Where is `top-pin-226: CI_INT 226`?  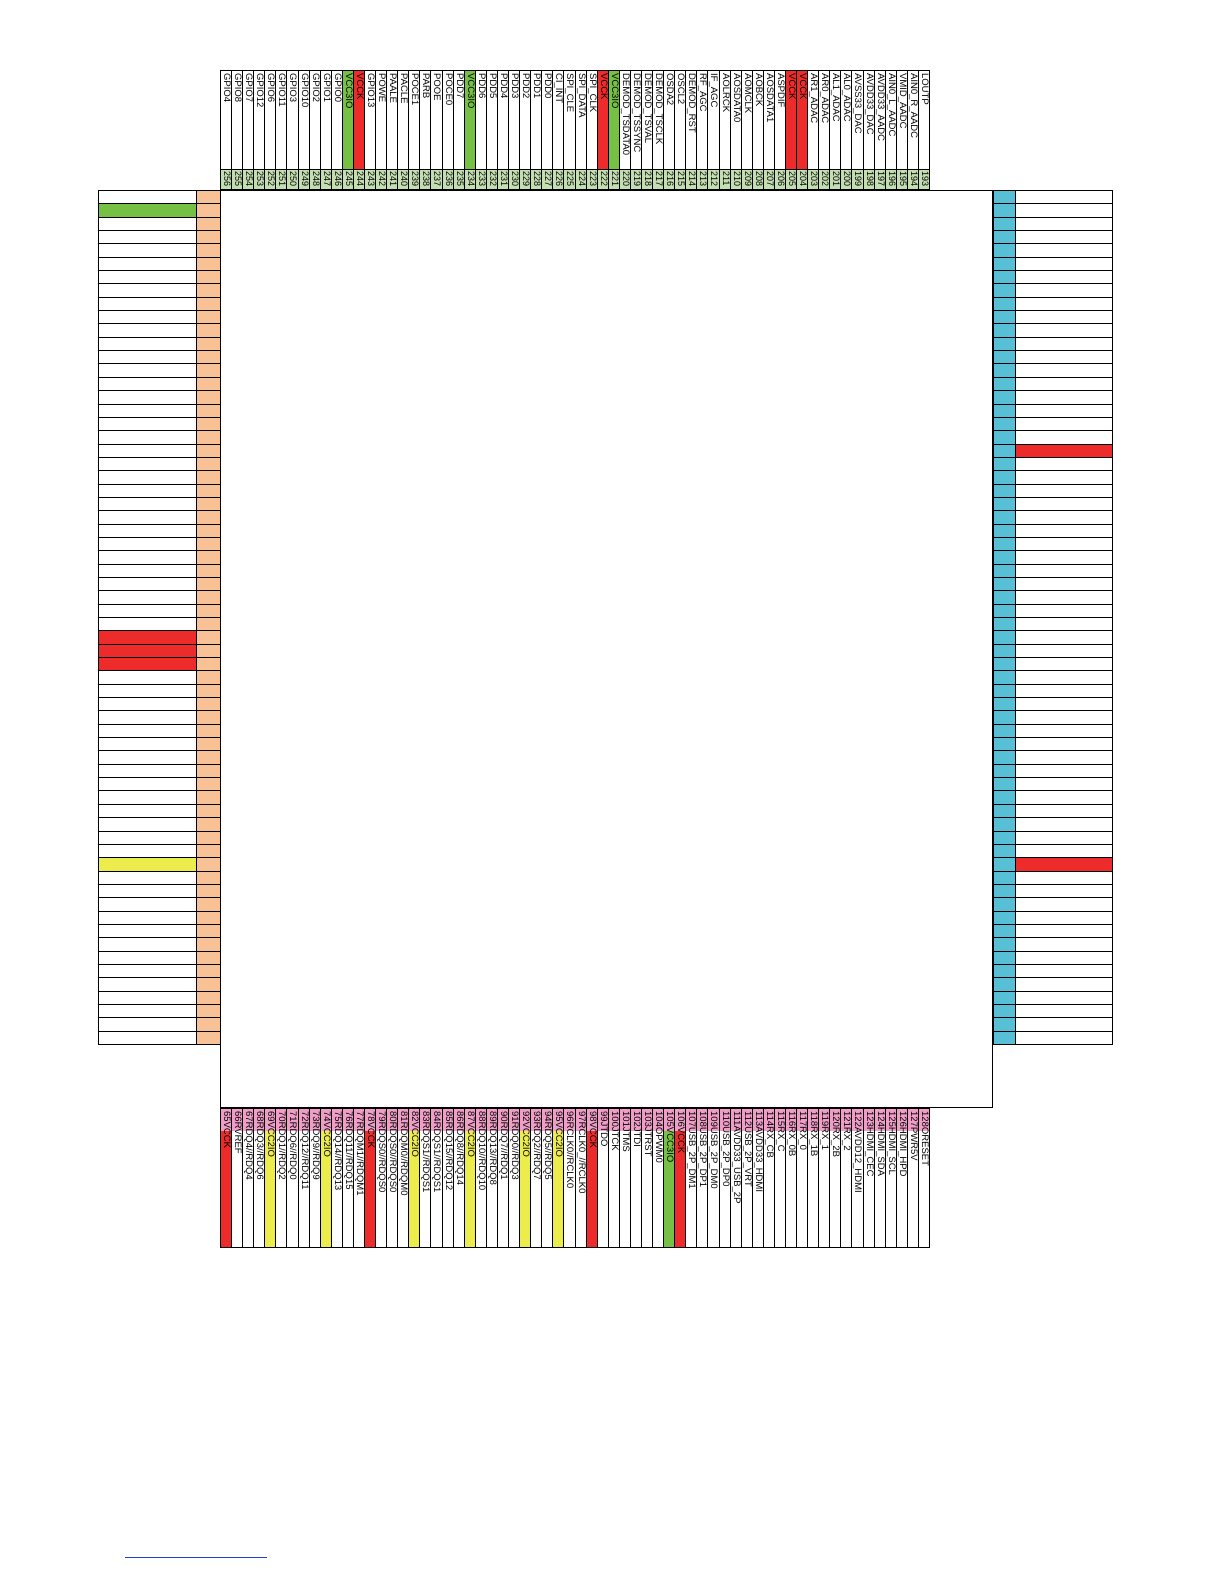 top-pin-226: CI_INT 226 is located at coordinates (558, 130).